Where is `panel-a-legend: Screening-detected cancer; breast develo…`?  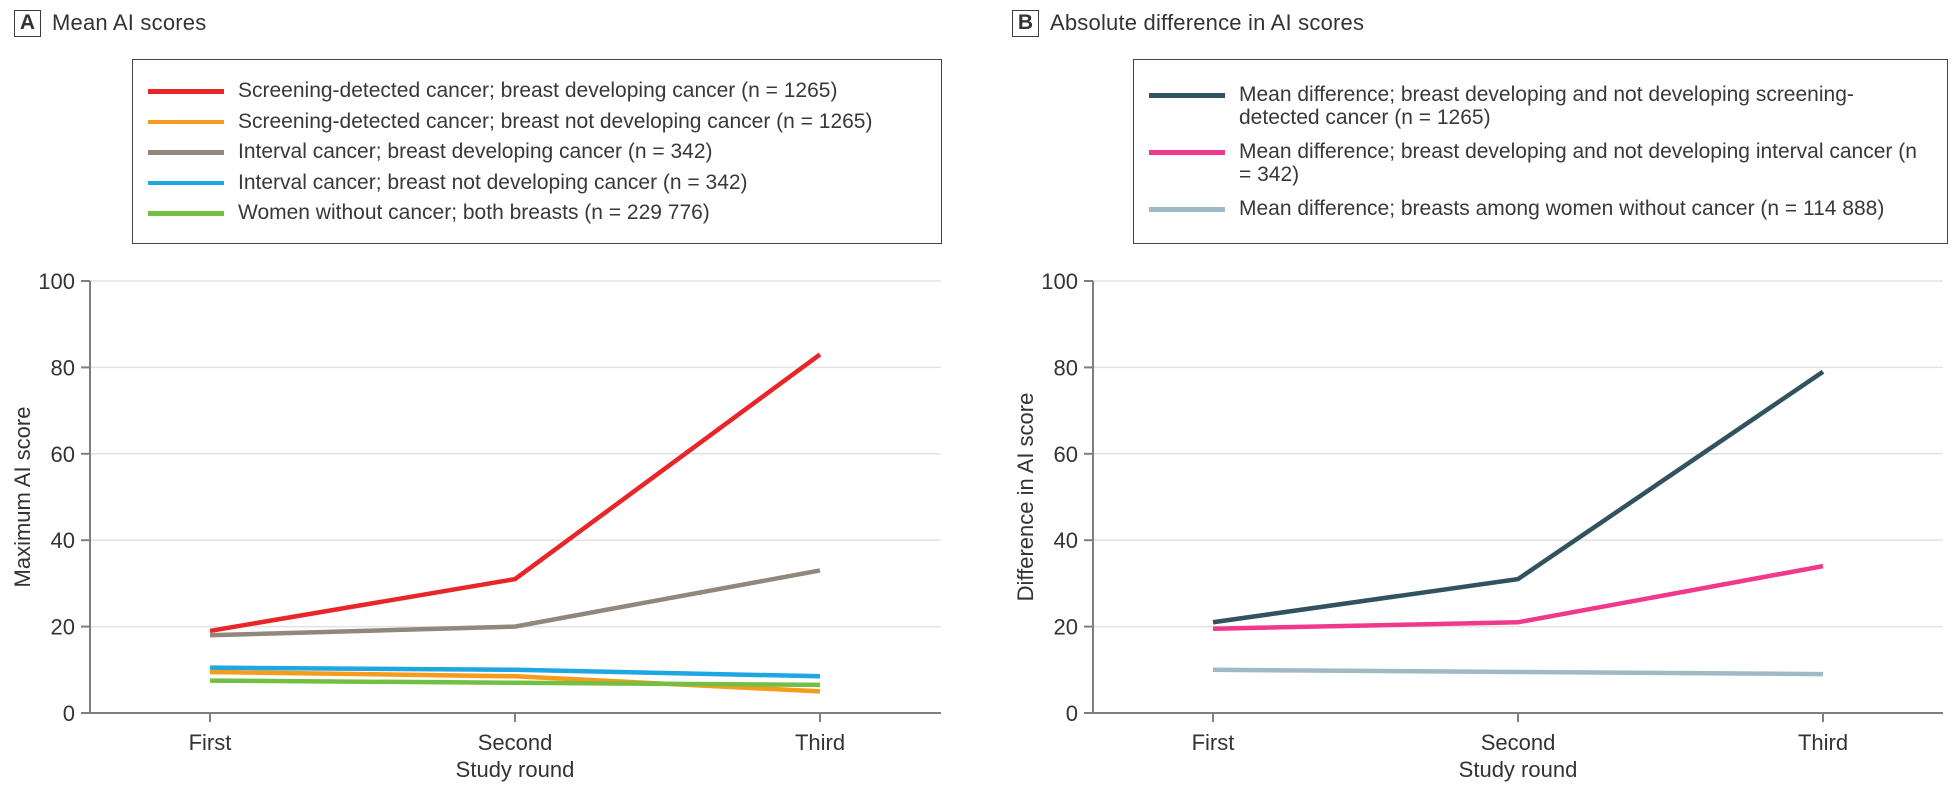
panel-a-legend: Screening-detected cancer; breast develo… is located at coordinates (537, 151).